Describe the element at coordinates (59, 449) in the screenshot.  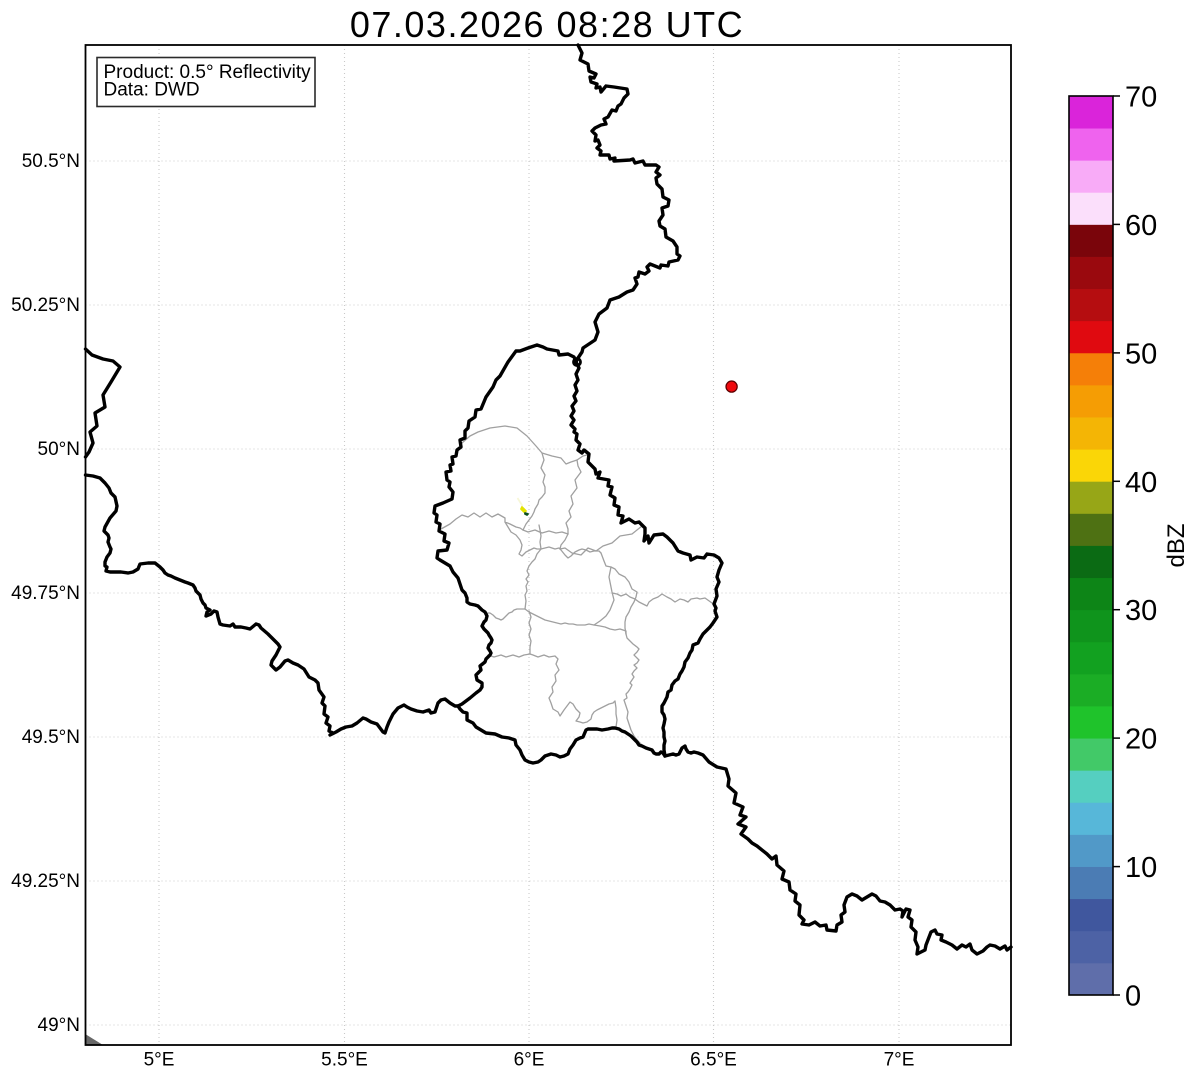
I see `svg-text: 50°N` at that location.